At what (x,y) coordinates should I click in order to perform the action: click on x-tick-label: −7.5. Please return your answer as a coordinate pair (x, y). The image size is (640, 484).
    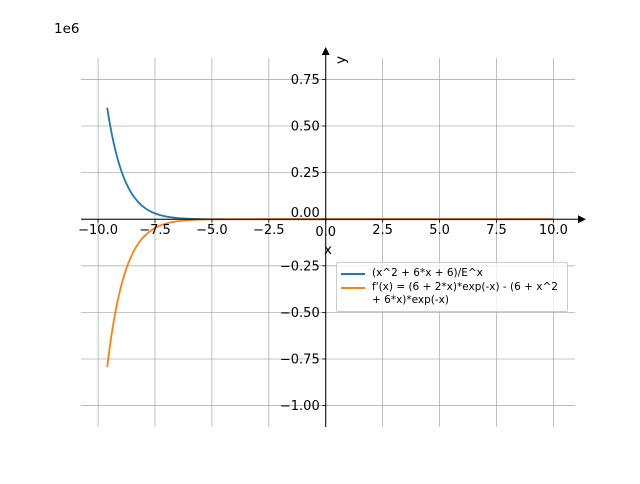
    Looking at the image, I should click on (155, 230).